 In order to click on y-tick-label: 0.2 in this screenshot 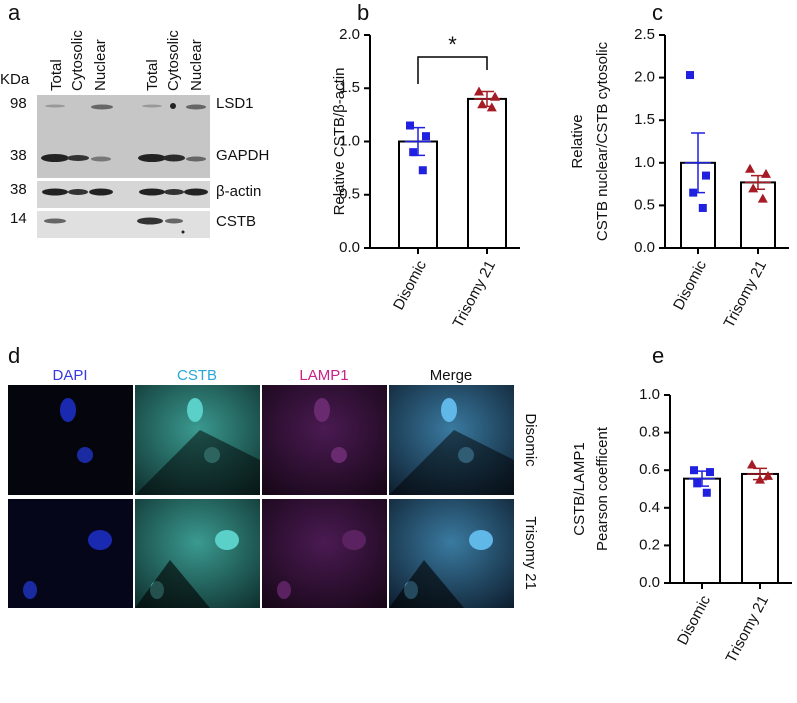, I will do `click(649, 544)`.